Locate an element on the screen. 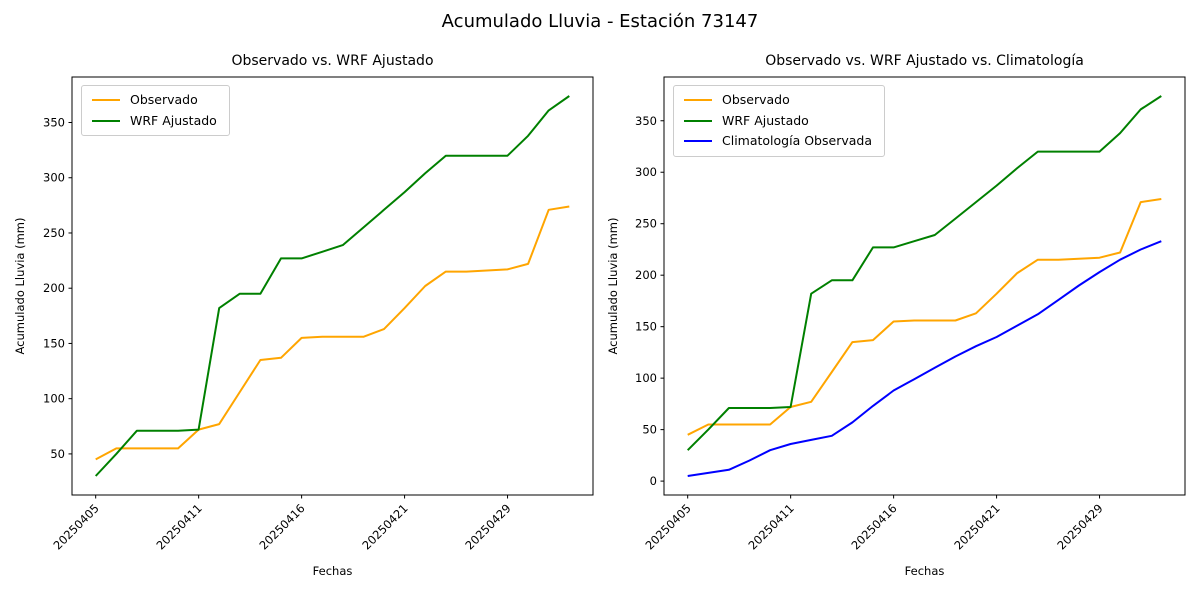 The height and width of the screenshot is (600, 1200). legend-item: Climatología Observada is located at coordinates (778, 140).